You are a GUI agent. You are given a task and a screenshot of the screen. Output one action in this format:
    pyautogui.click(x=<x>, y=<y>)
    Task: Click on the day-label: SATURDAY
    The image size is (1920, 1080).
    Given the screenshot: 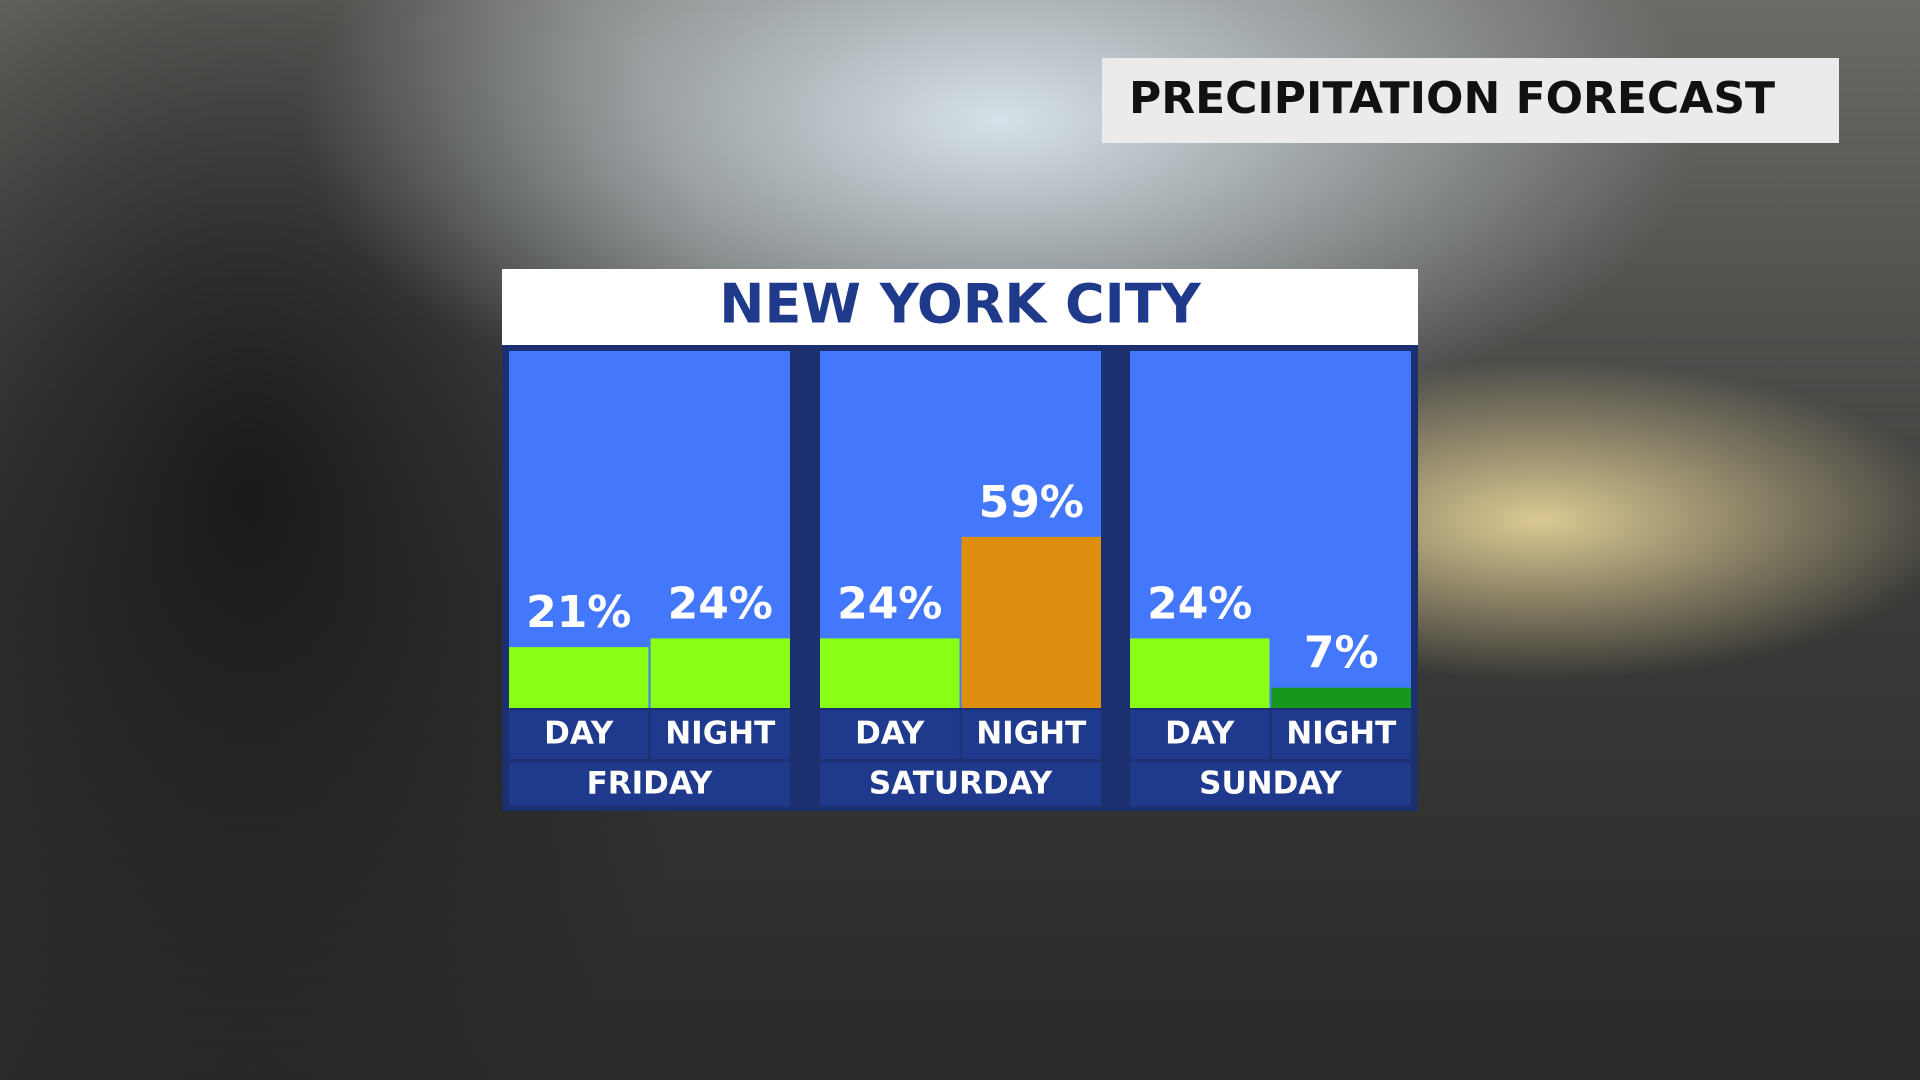 What is the action you would take?
    pyautogui.click(x=961, y=784)
    